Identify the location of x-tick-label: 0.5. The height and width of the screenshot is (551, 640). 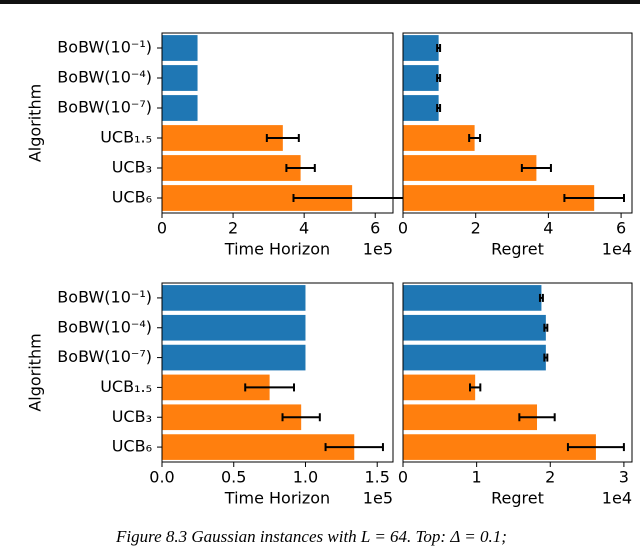
(233, 477).